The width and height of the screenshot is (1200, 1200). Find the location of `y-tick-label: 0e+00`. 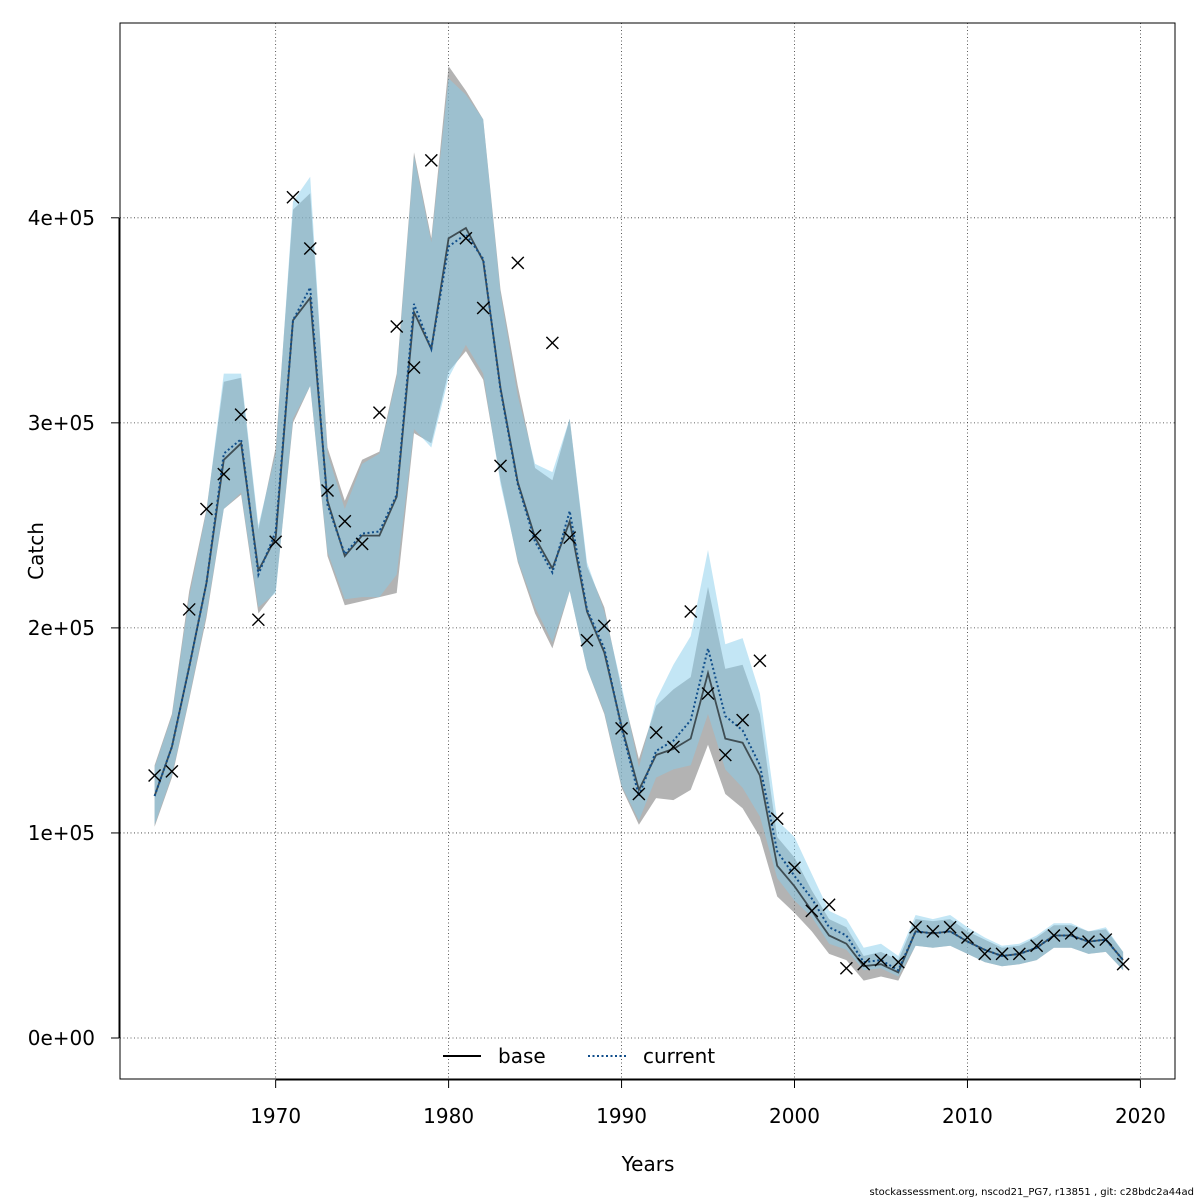

y-tick-label: 0e+00 is located at coordinates (61, 1038).